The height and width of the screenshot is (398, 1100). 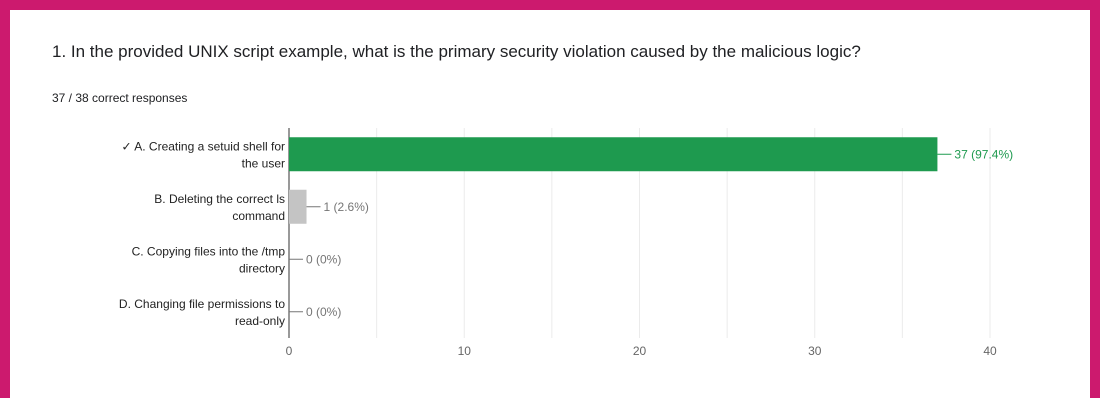 What do you see at coordinates (258, 216) in the screenshot?
I see `category-label-line: command` at bounding box center [258, 216].